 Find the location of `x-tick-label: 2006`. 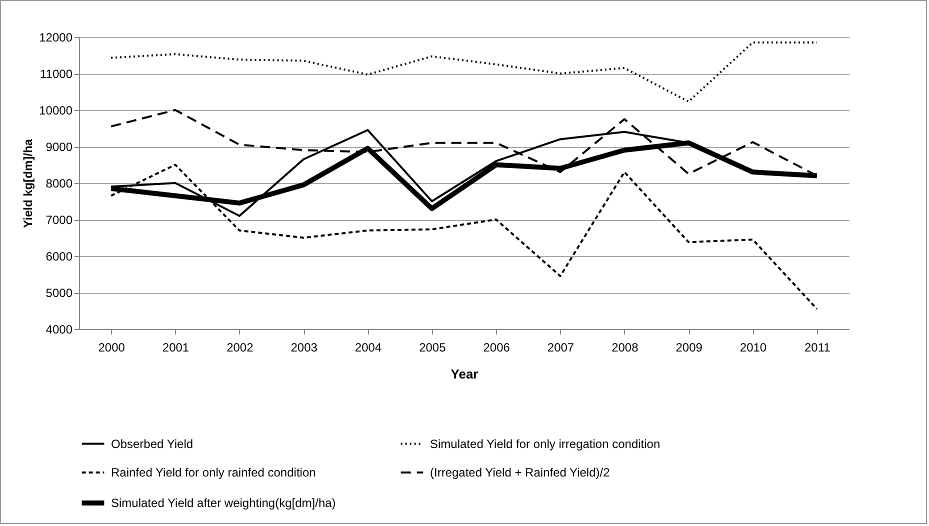

x-tick-label: 2006 is located at coordinates (496, 347).